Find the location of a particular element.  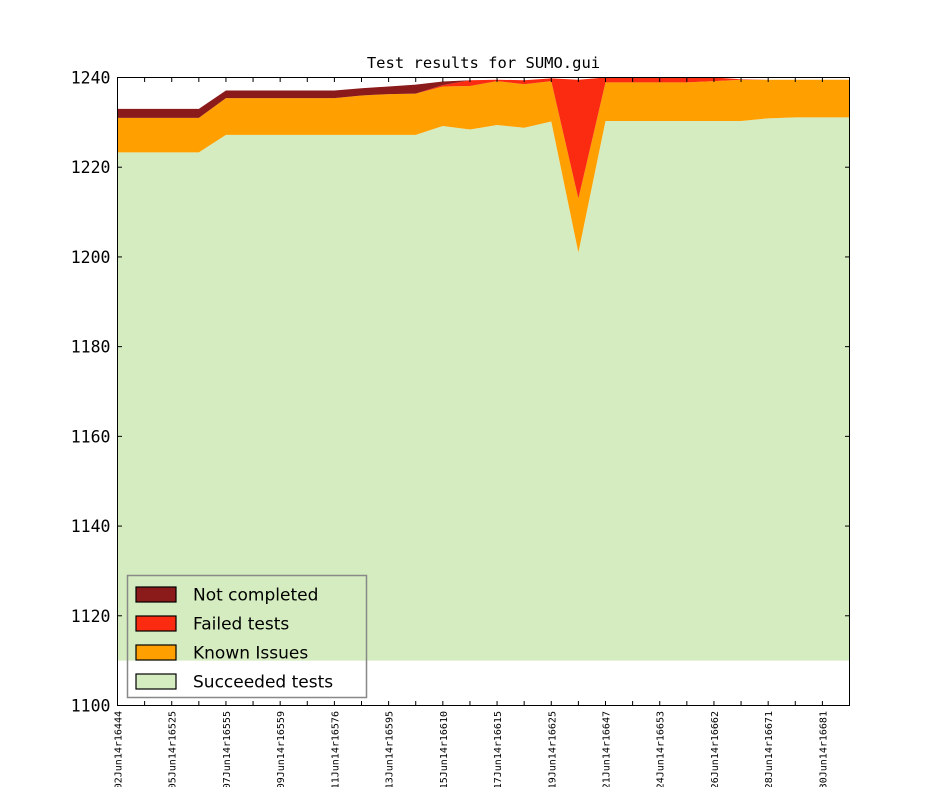

legend-label-known-issues: Known Issues is located at coordinates (250, 654).